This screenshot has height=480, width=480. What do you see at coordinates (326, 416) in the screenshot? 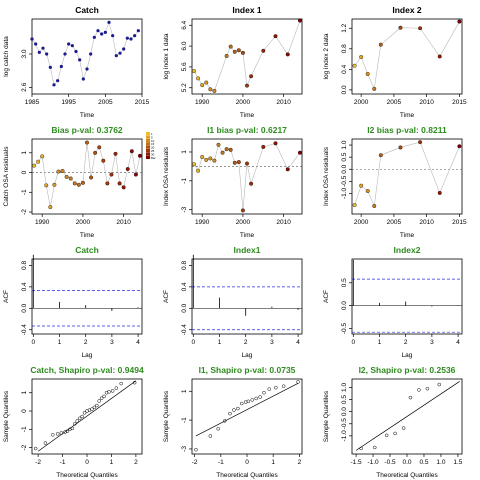
I see `y-axis-label: Sample Quantiles` at bounding box center [326, 416].